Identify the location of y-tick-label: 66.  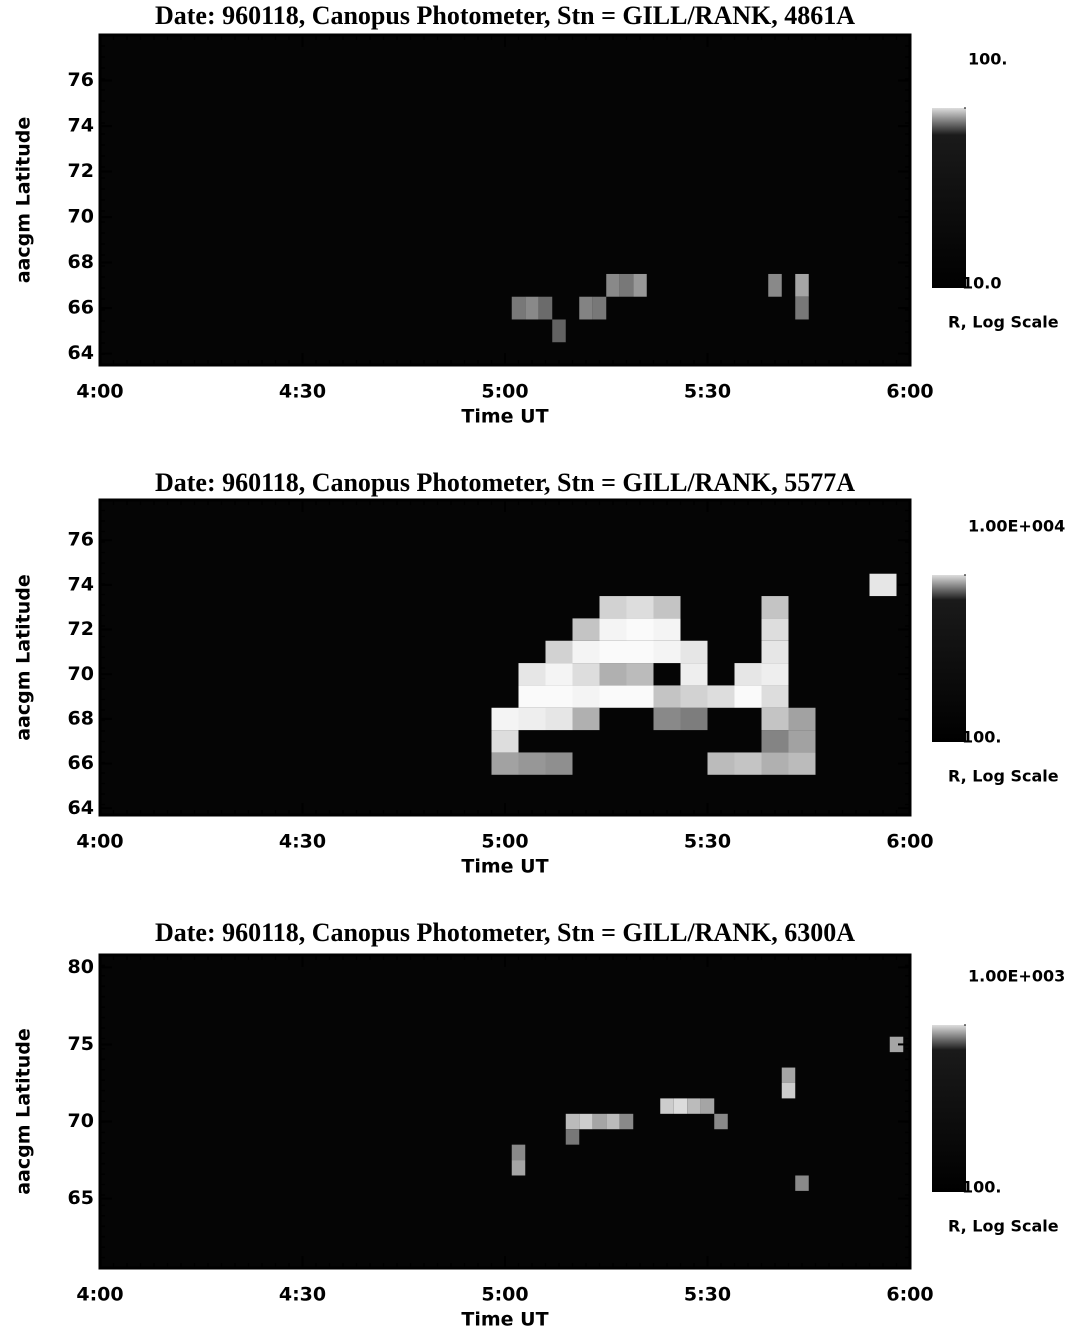
(81, 308).